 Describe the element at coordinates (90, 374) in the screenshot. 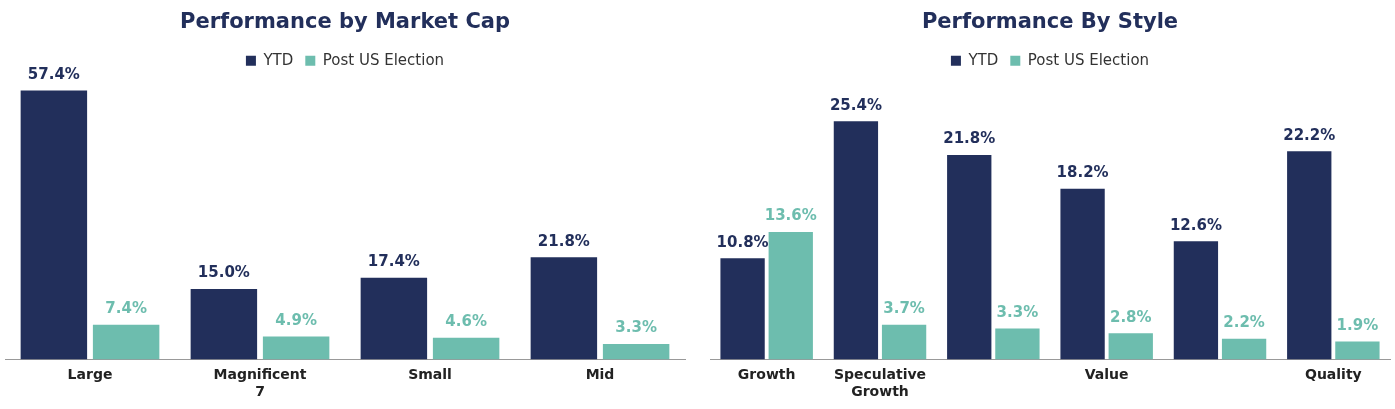

I see `x-tick-label: Large` at that location.